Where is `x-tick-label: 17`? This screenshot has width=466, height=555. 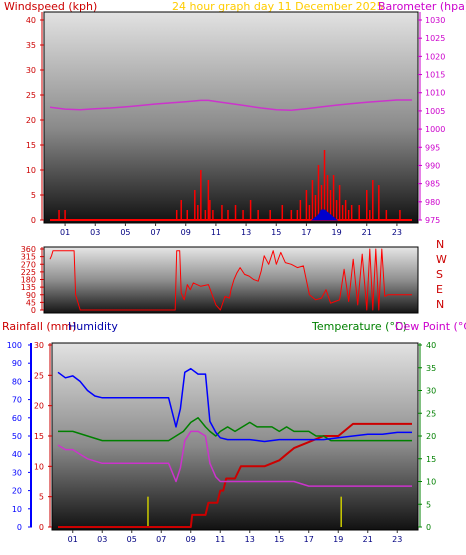
x-tick-label: 17 is located at coordinates (306, 232).